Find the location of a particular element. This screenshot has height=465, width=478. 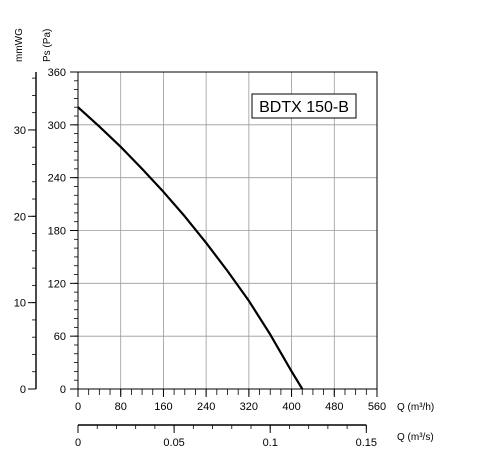

y-tick-label: 240 is located at coordinates (57, 179).